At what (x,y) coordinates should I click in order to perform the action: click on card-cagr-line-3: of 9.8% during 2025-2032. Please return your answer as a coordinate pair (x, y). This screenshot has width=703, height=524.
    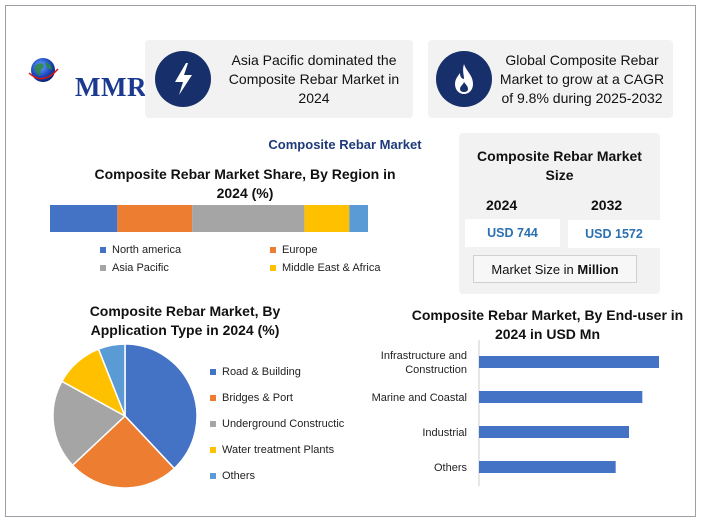
    Looking at the image, I should click on (582, 98).